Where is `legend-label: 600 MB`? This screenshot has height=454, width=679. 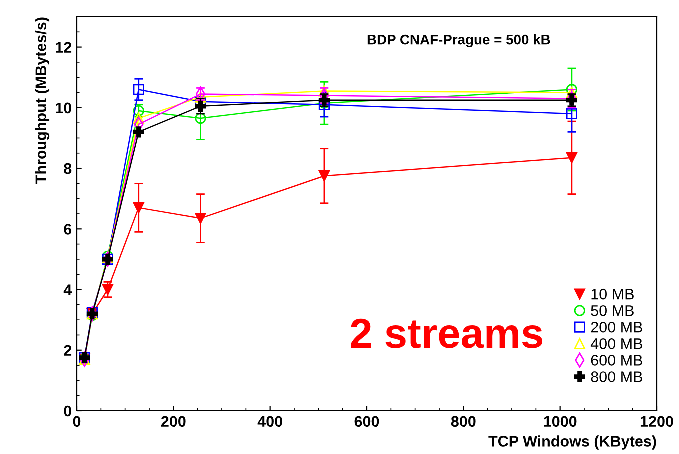
legend-label: 600 MB is located at coordinates (616, 360).